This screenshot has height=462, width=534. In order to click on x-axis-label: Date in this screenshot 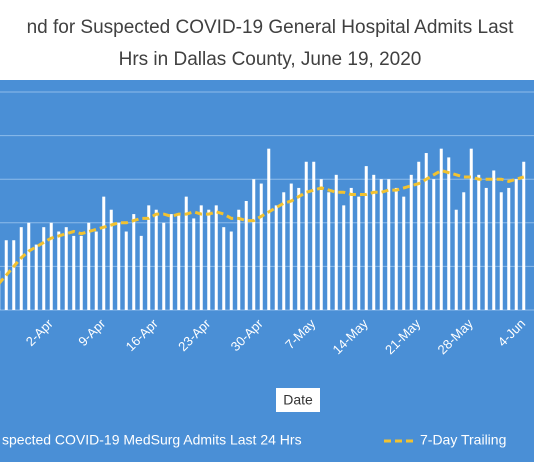, I will do `click(298, 400)`.